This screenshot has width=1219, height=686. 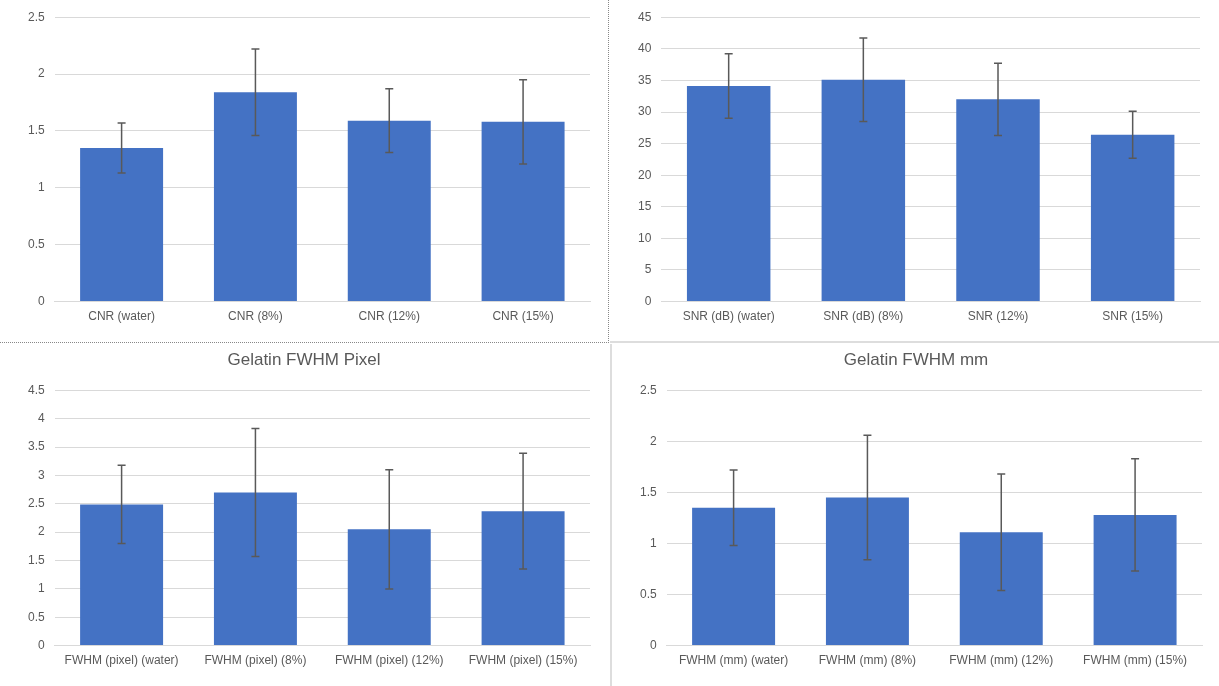 What do you see at coordinates (1135, 660) in the screenshot?
I see `x-tick-label: FWHM (mm) (15%)` at bounding box center [1135, 660].